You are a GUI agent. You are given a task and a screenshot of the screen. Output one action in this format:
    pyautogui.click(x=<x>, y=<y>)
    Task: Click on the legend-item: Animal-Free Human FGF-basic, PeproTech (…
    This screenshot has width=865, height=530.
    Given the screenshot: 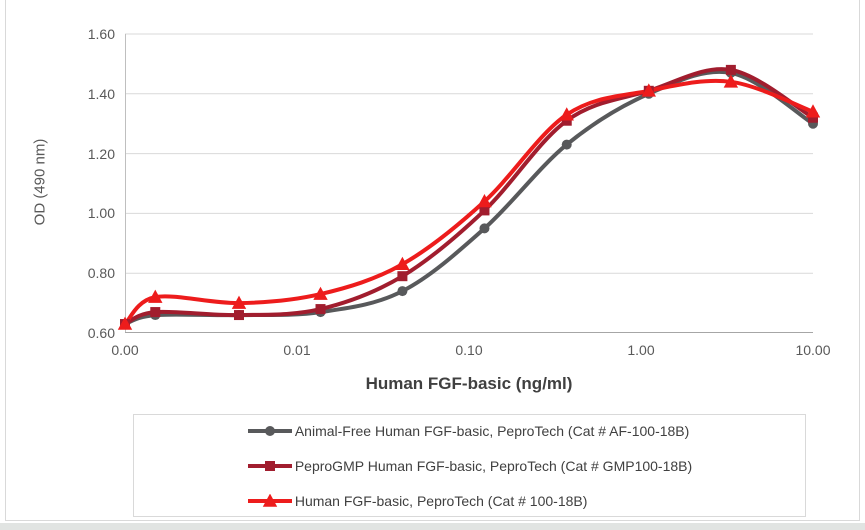 What is the action you would take?
    pyautogui.click(x=468, y=430)
    